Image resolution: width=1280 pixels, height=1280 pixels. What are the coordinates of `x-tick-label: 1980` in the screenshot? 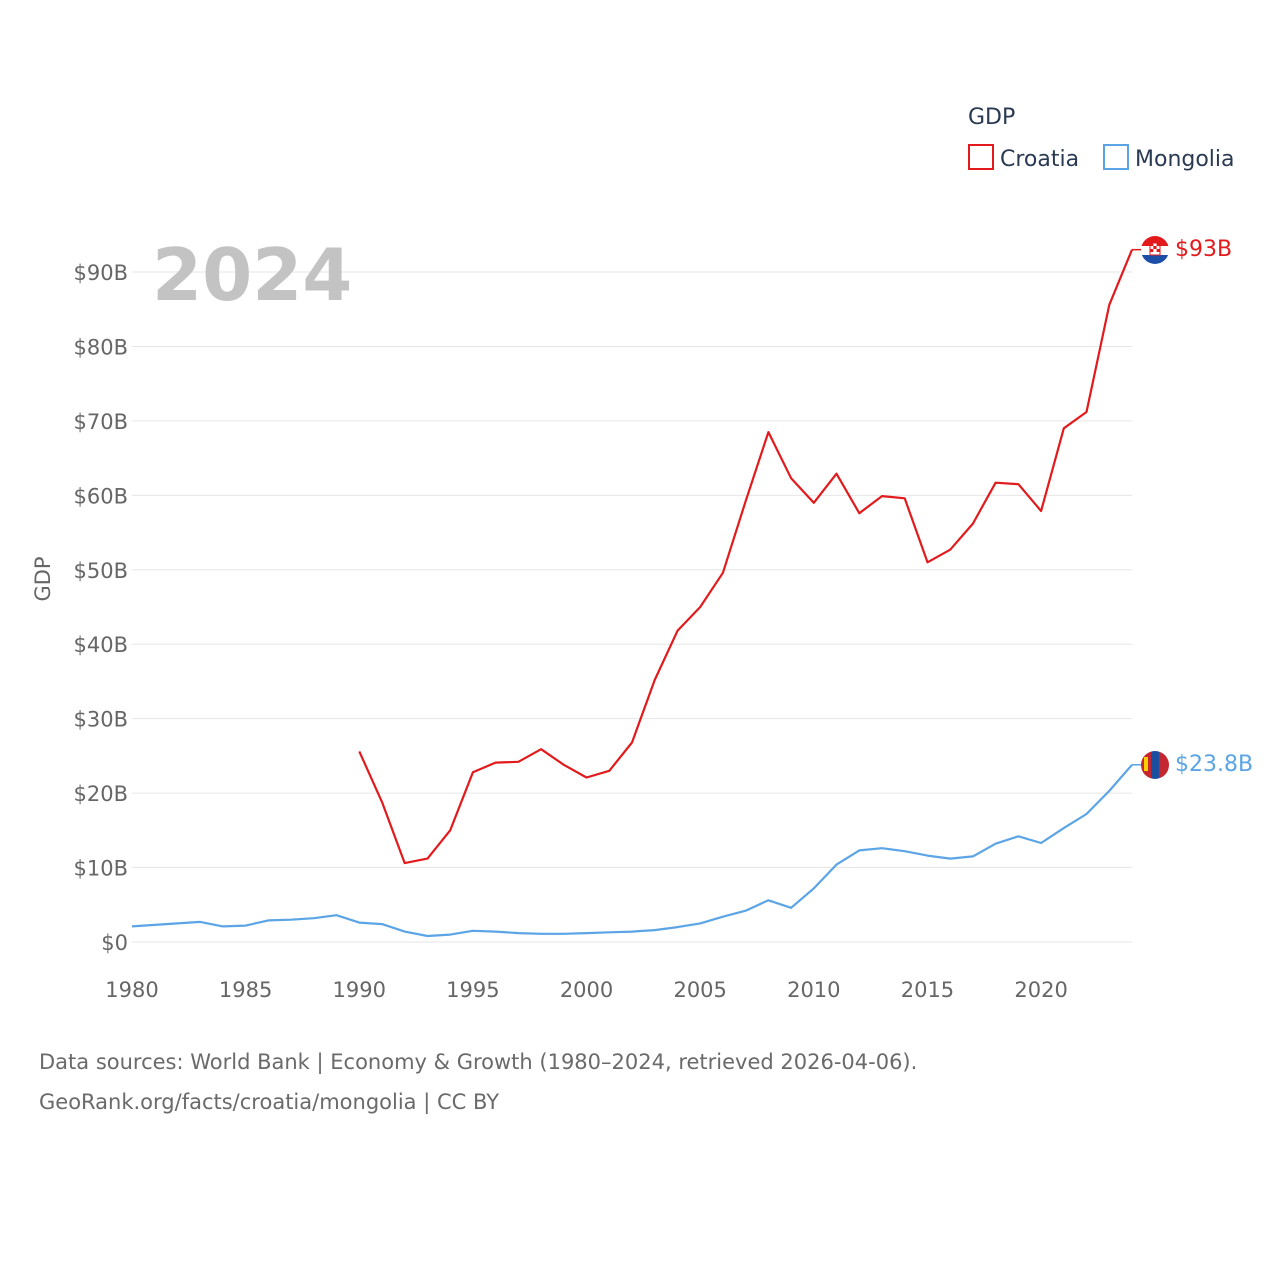 It's located at (131, 990).